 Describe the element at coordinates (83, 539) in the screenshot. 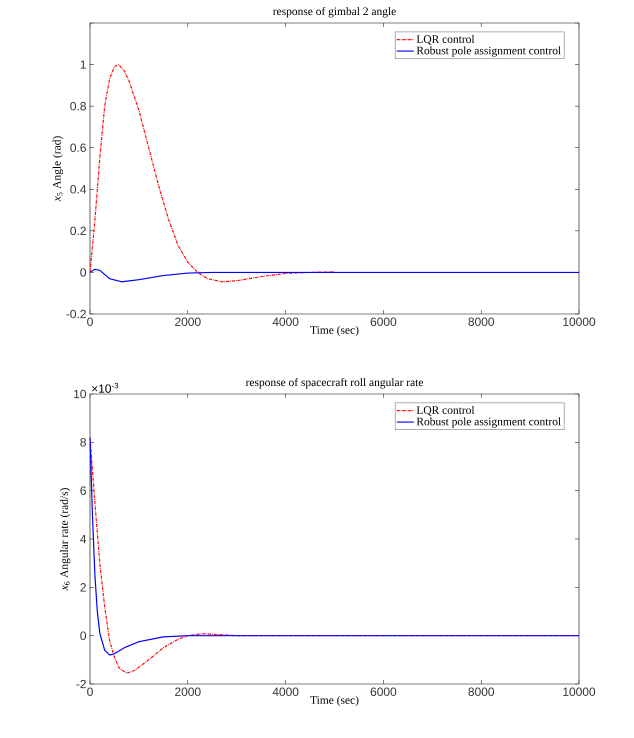

I see `y-tick-label: 4` at that location.